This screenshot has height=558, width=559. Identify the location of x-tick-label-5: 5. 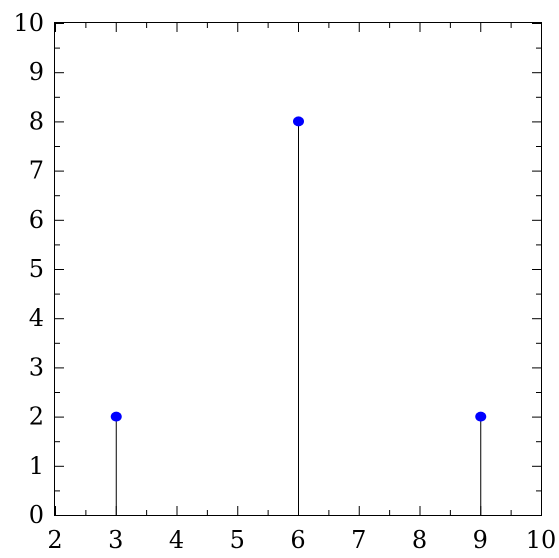
(237, 540).